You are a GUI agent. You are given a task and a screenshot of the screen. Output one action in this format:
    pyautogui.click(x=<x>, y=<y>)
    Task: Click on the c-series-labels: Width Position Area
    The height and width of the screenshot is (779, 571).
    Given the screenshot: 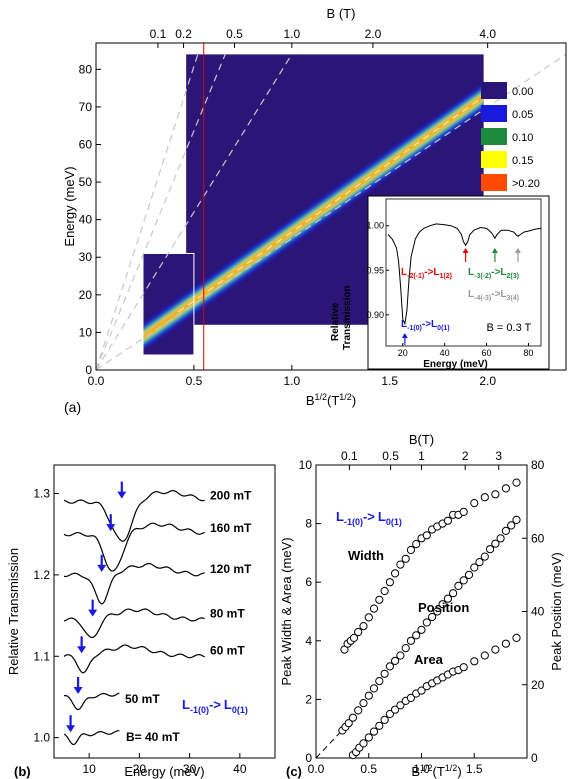 What is the action you would take?
    pyautogui.click(x=408, y=607)
    